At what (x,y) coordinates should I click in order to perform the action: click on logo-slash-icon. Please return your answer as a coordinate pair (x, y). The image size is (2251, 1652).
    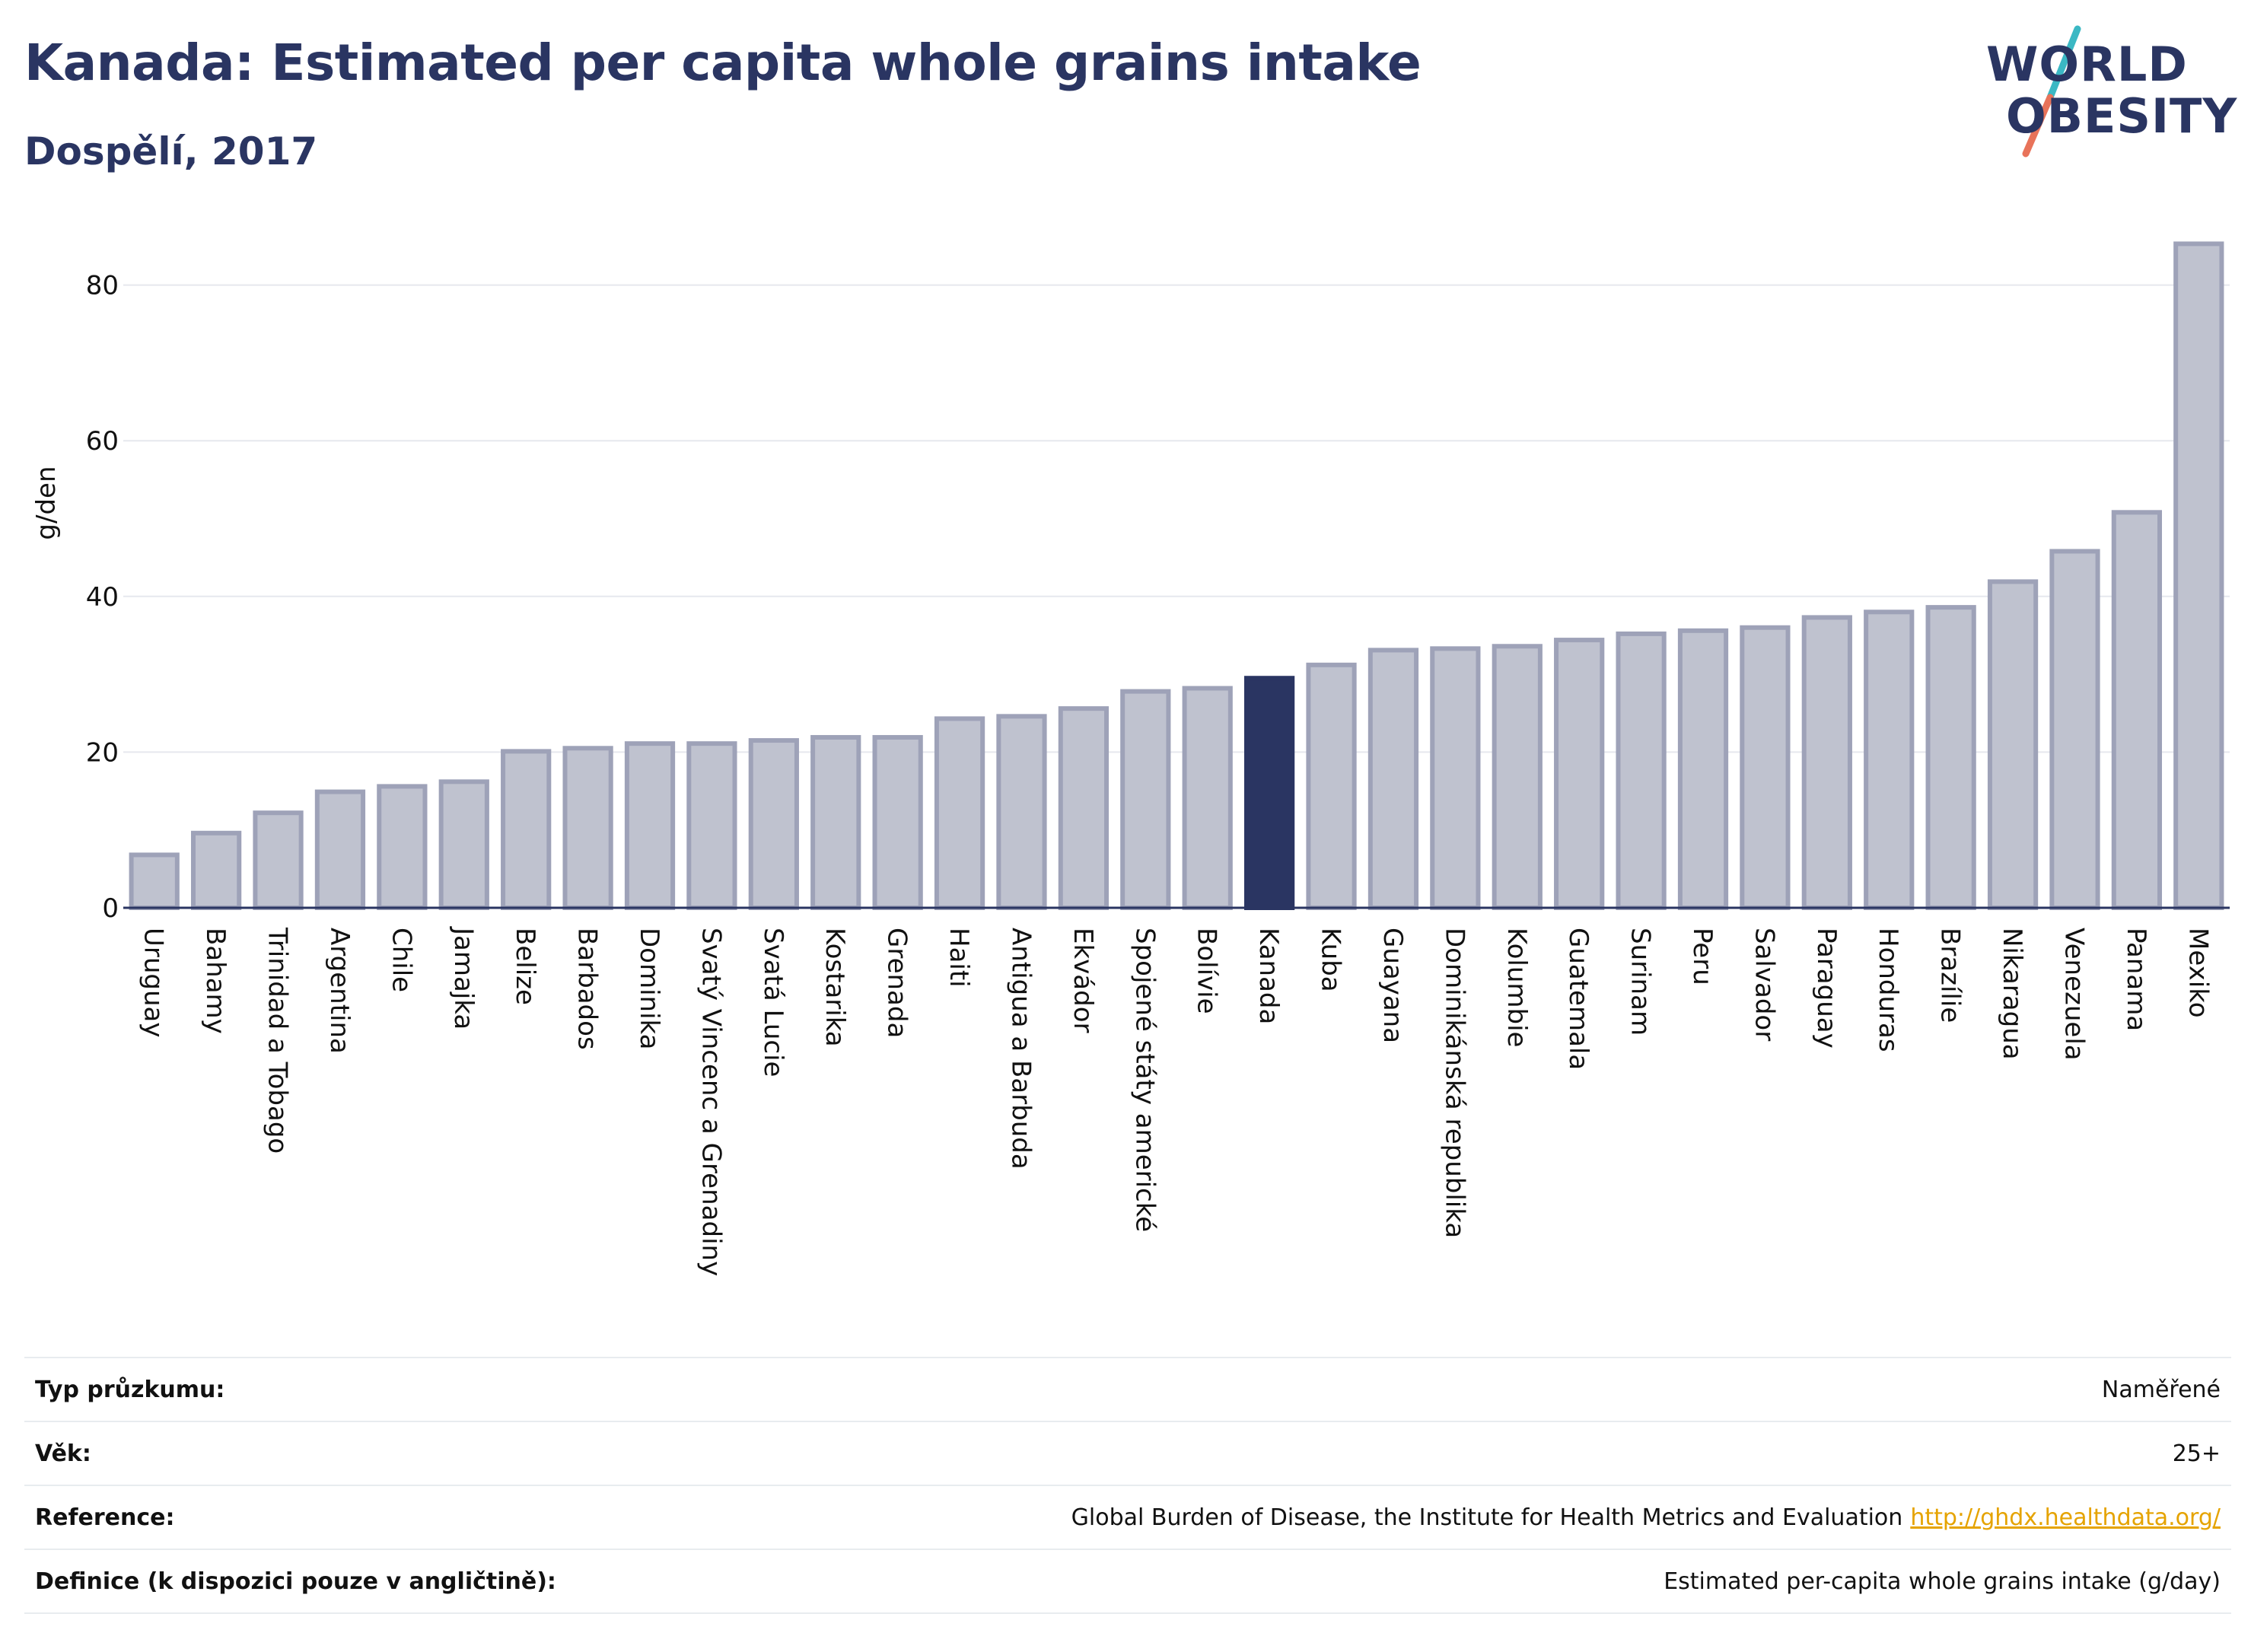
    Looking at the image, I should click on (2051, 91).